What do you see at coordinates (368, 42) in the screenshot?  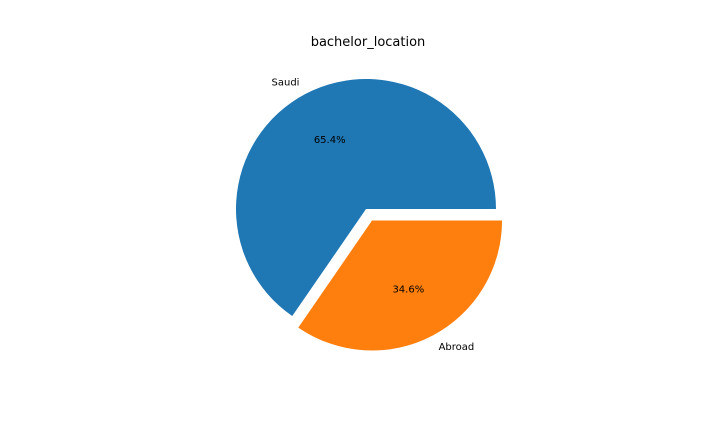 I see `chart-title: bachelor_location` at bounding box center [368, 42].